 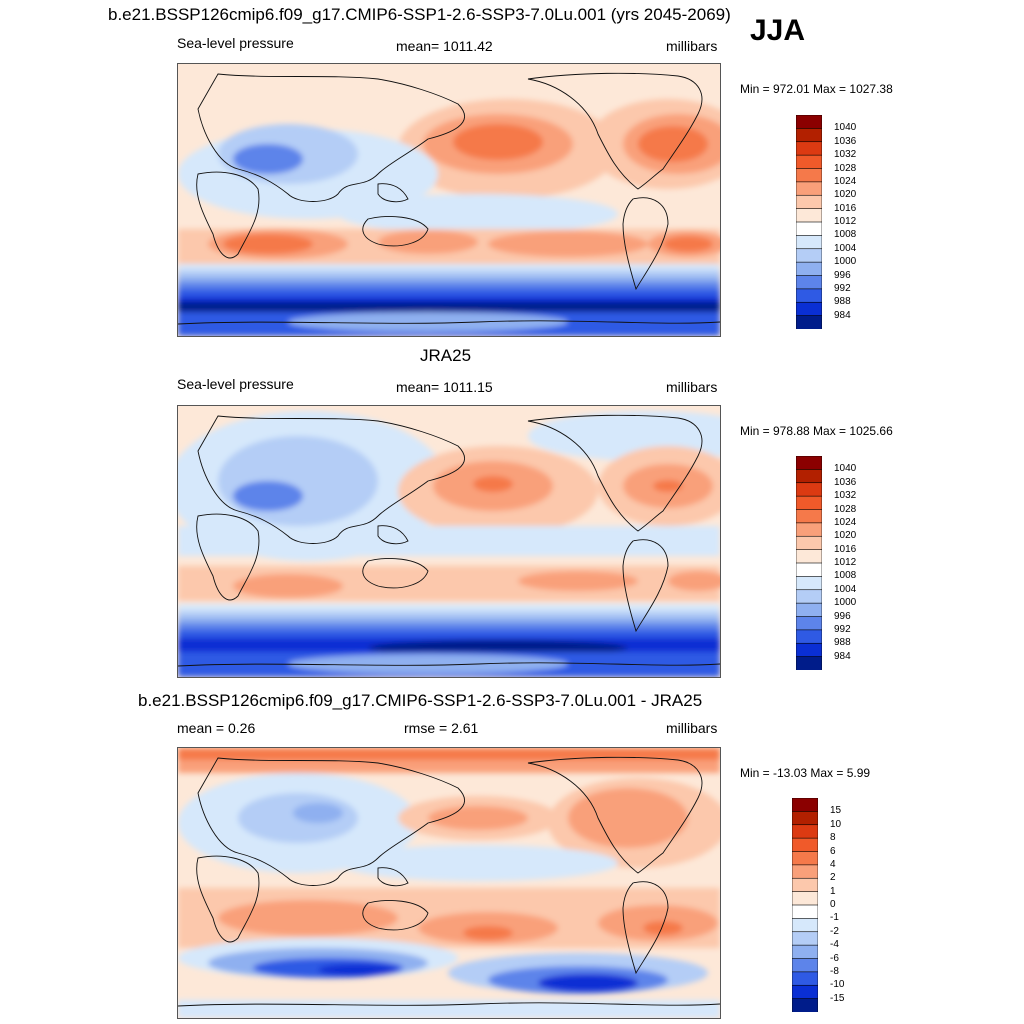 I want to click on panel-left-label: Sea-level pressure, so click(x=235, y=43).